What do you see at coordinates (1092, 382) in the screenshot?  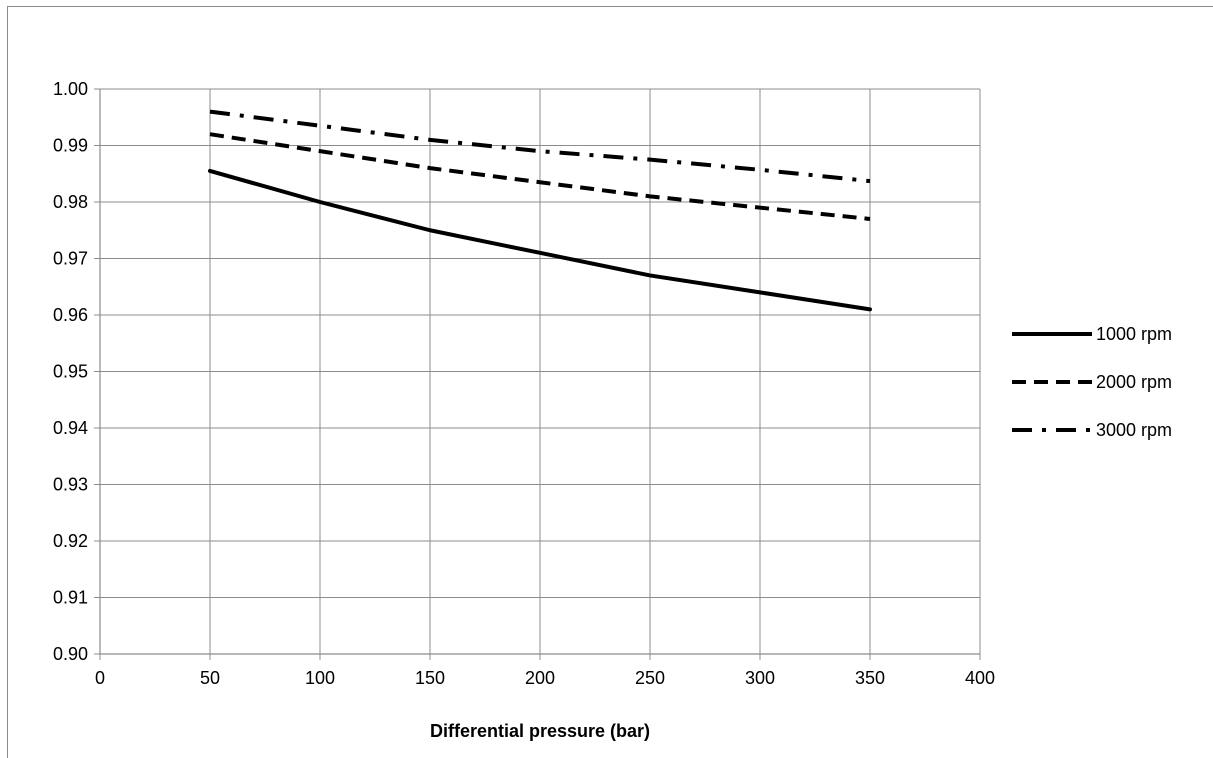 I see `legend: 1000 rpm 2000 rpm 3000 rpm` at bounding box center [1092, 382].